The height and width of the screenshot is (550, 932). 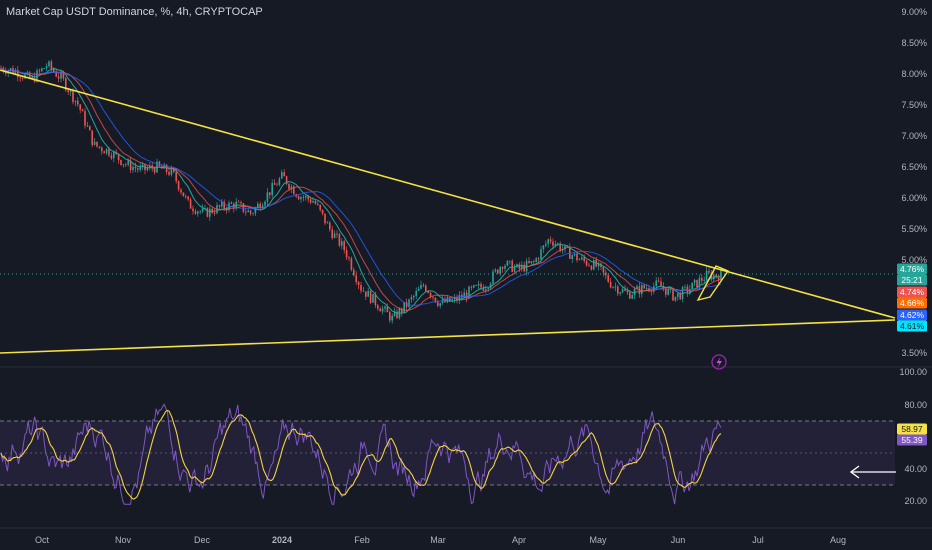 What do you see at coordinates (202, 540) in the screenshot?
I see `time-tick-label: Dec` at bounding box center [202, 540].